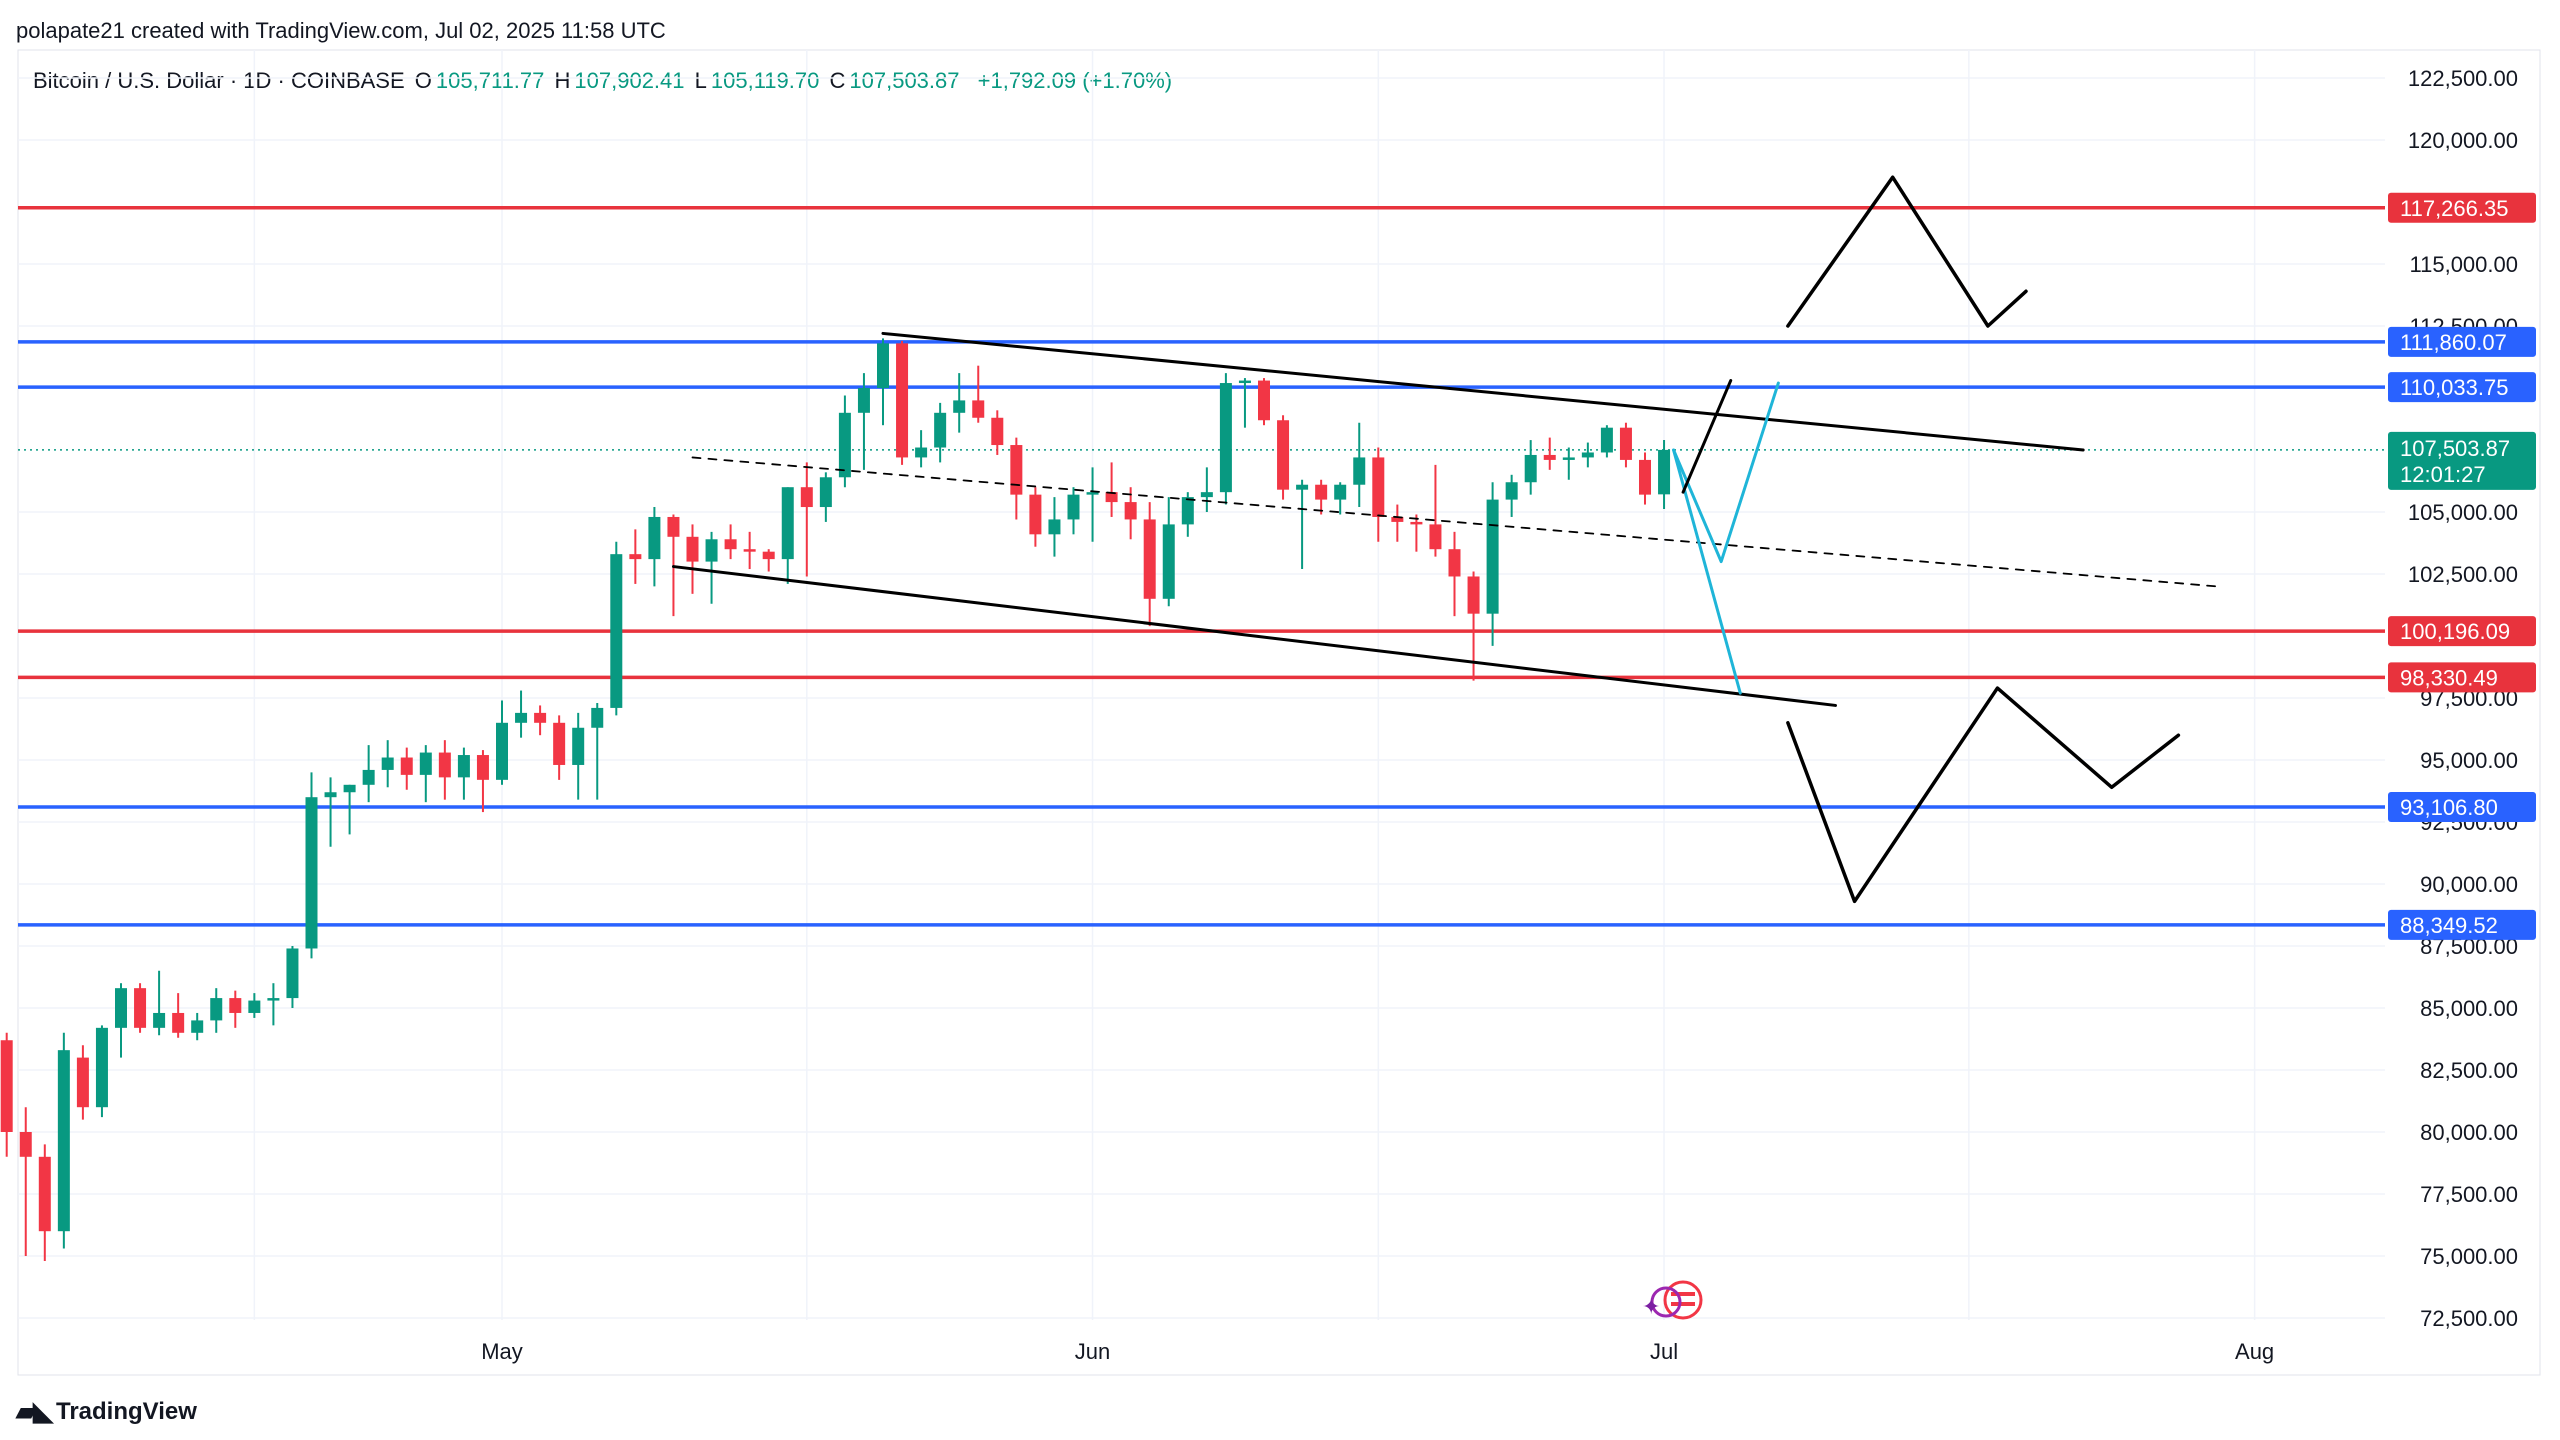  What do you see at coordinates (2469, 760) in the screenshot?
I see `y-tick-label: 95,000.00` at bounding box center [2469, 760].